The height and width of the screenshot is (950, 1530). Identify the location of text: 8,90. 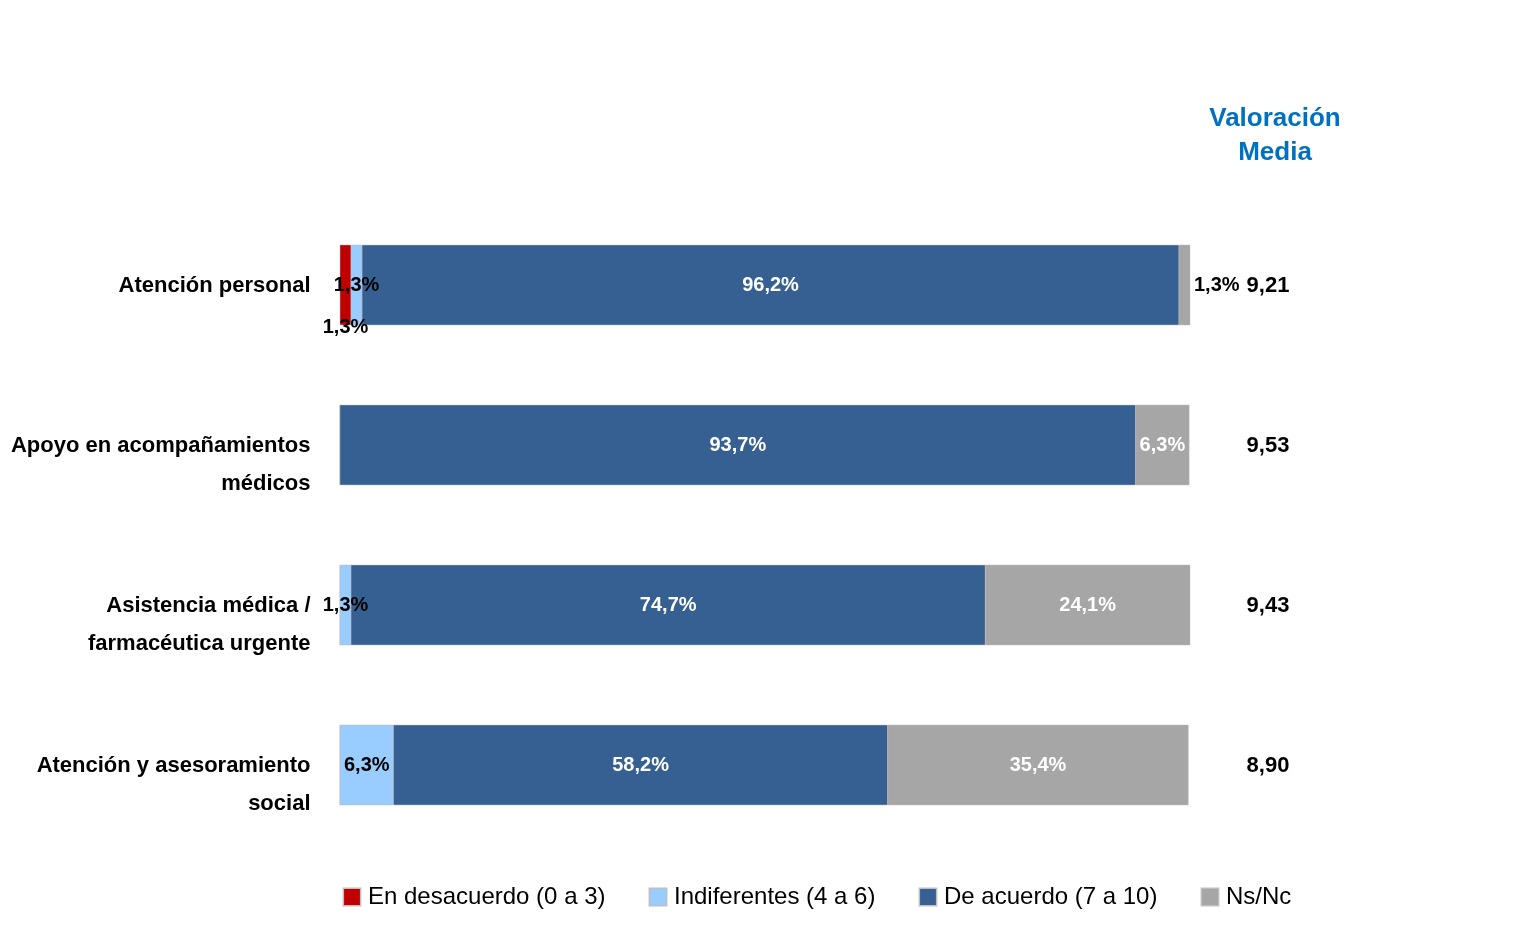
(1268, 764).